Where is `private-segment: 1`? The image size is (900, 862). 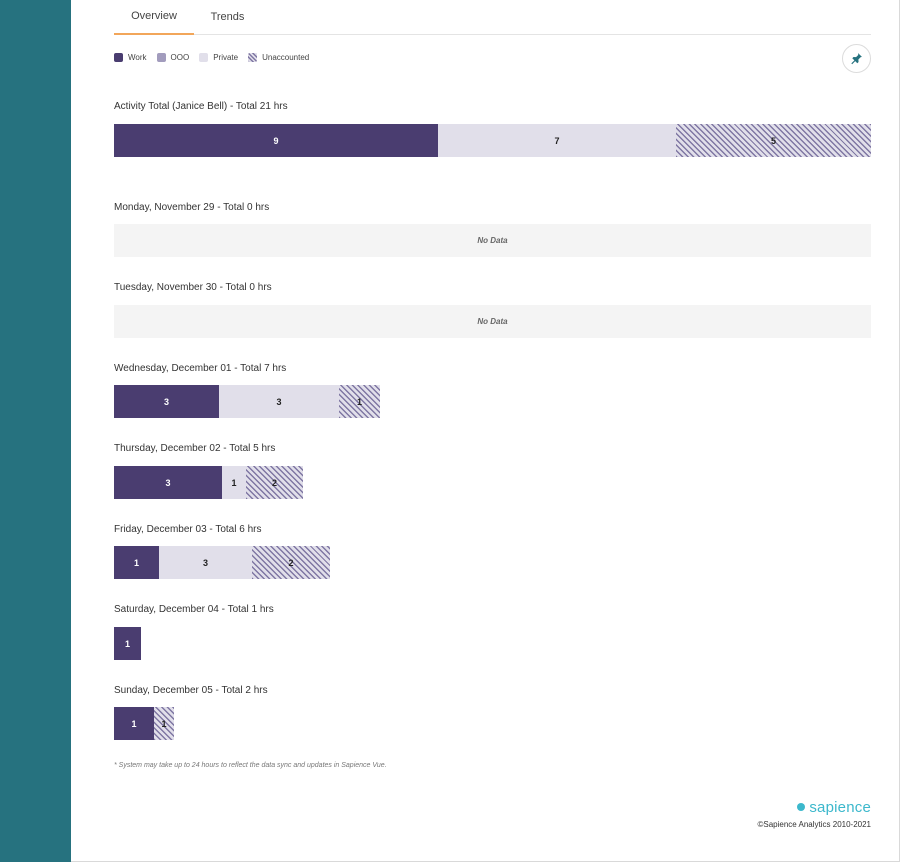 private-segment: 1 is located at coordinates (234, 482).